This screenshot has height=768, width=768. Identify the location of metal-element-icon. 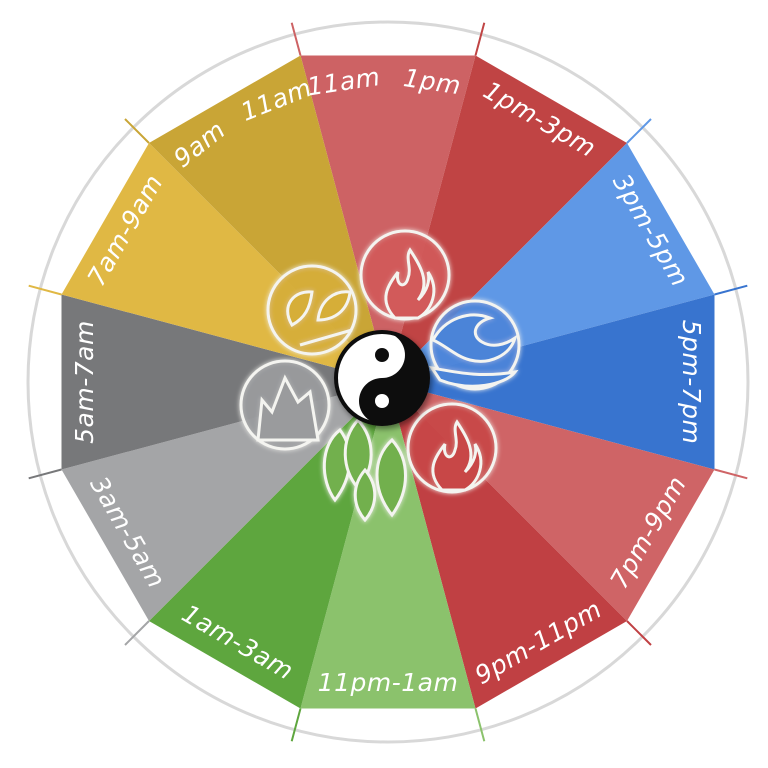
(285, 405).